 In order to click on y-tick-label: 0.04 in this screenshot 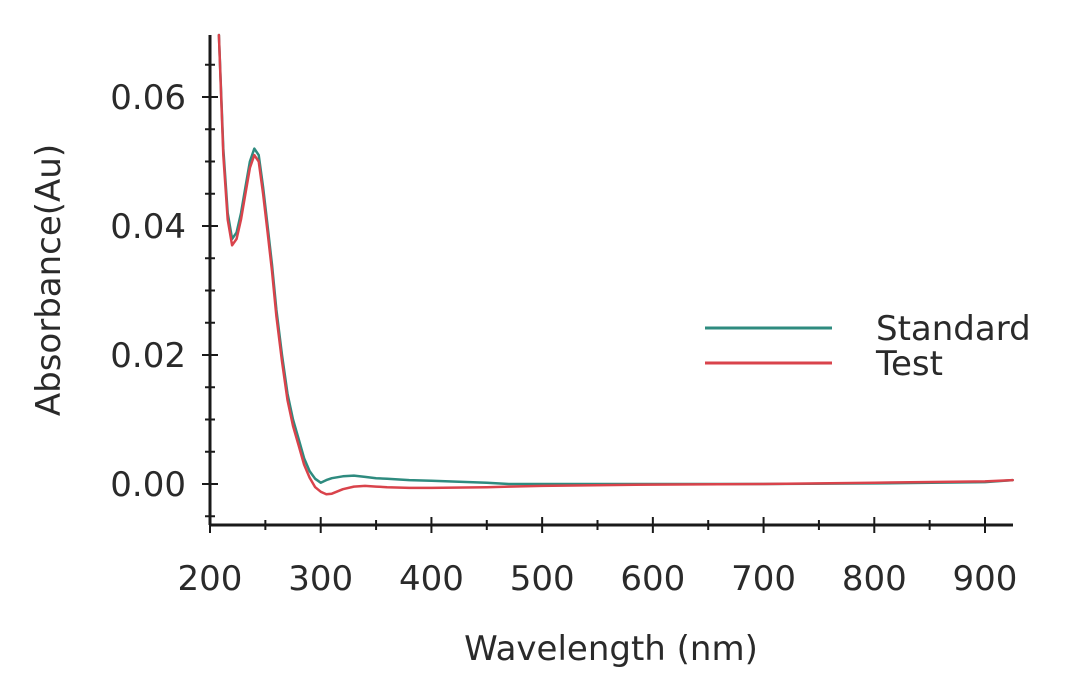, I will do `click(148, 227)`.